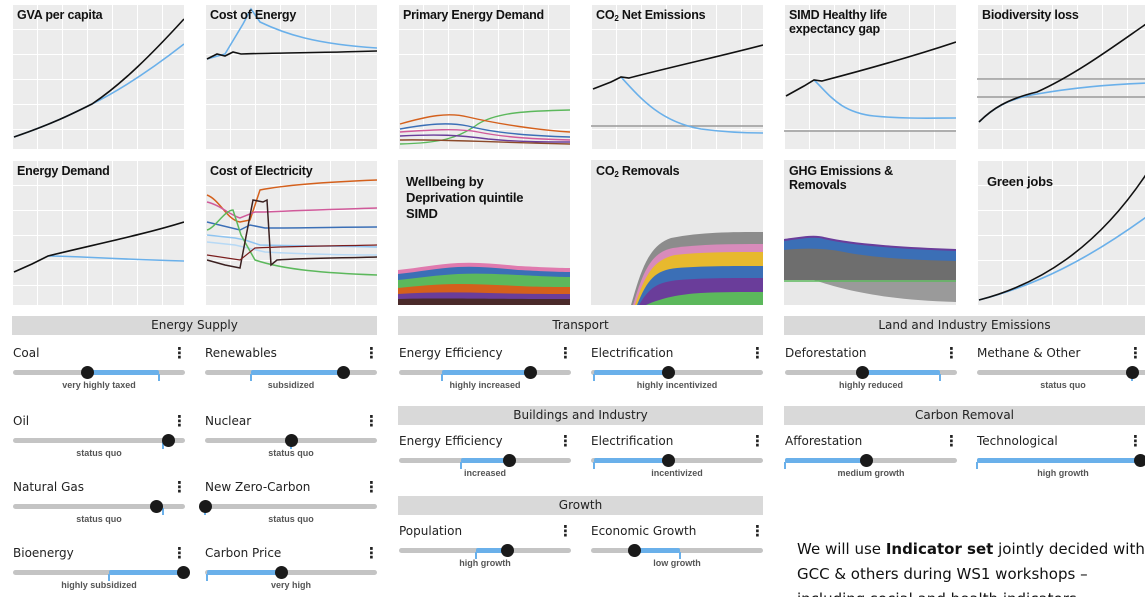  I want to click on card-title: GVA per capita, so click(60, 15).